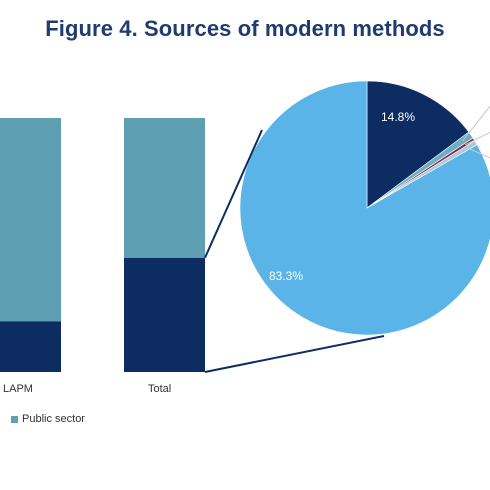  Describe the element at coordinates (398, 117) in the screenshot. I see `pie-label-0: 14.8%` at that location.